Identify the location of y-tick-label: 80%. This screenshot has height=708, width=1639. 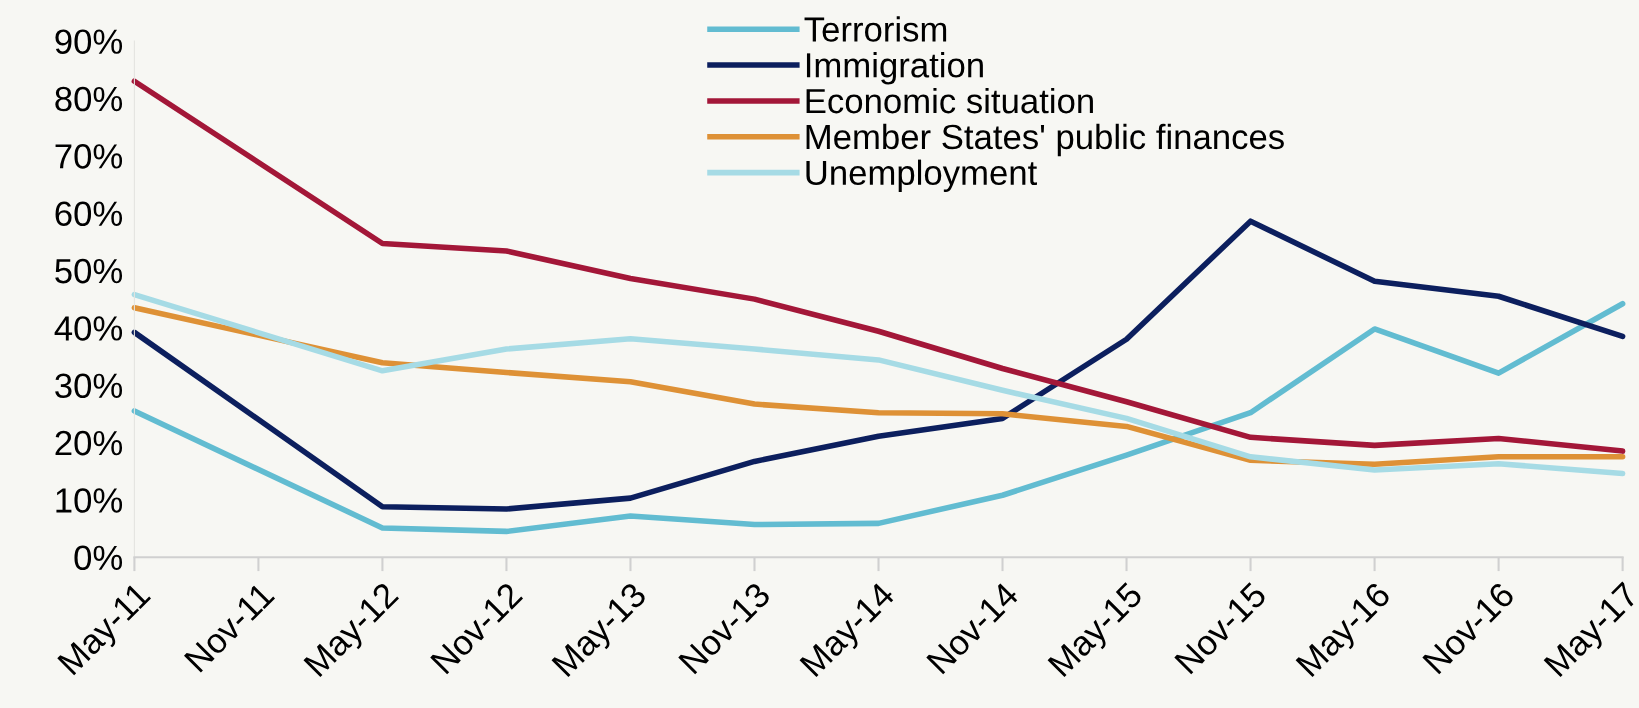
(89, 99).